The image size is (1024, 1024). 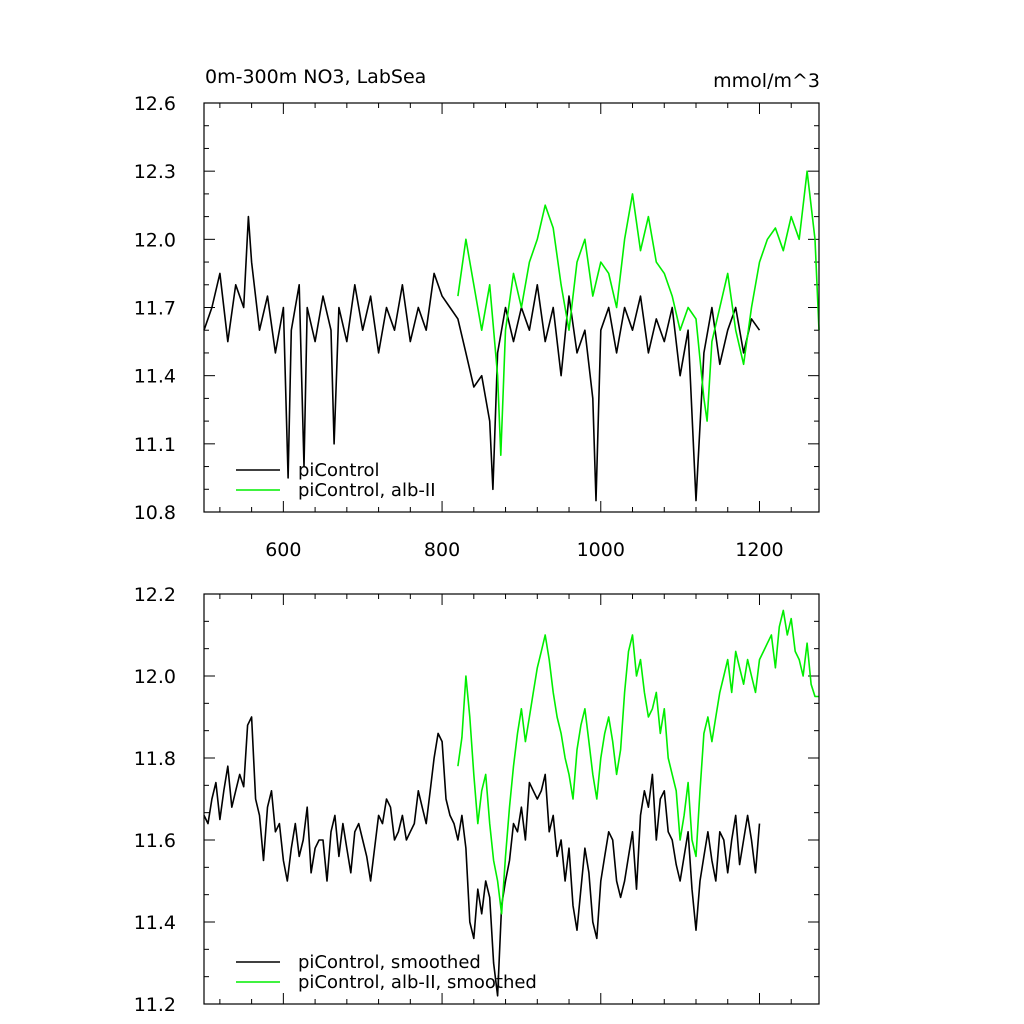 What do you see at coordinates (155, 513) in the screenshot?
I see `y-tick-label: 10.8` at bounding box center [155, 513].